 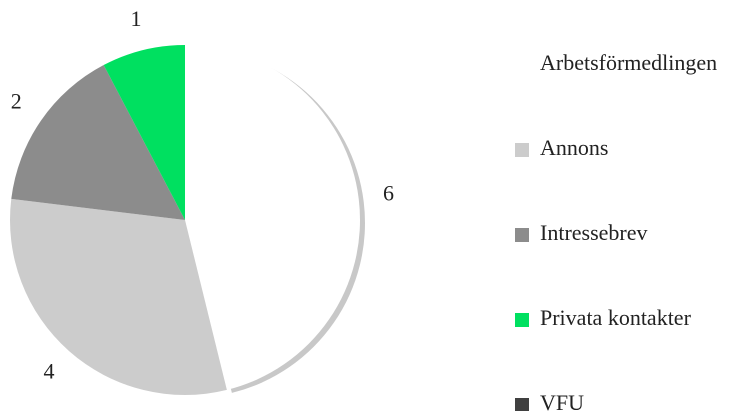 What do you see at coordinates (594, 232) in the screenshot?
I see `legend-label: Intressebrev` at bounding box center [594, 232].